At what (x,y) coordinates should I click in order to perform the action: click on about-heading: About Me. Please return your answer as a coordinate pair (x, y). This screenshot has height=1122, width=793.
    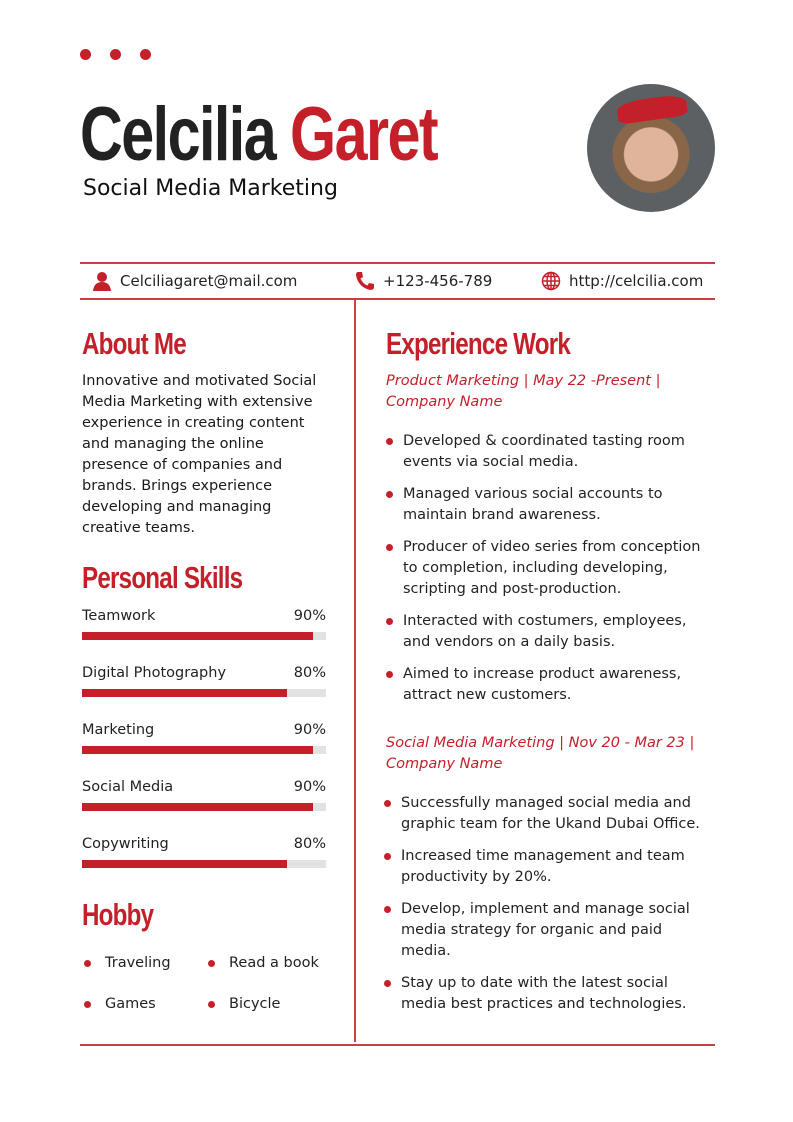
    Looking at the image, I should click on (134, 343).